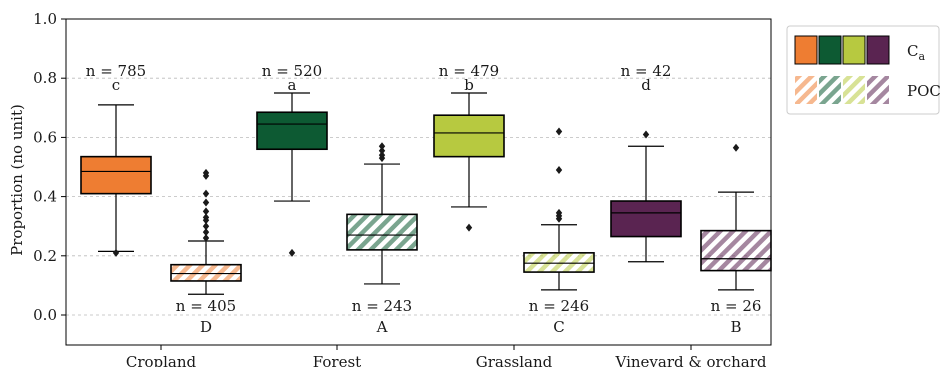 The width and height of the screenshot is (944, 367). Describe the element at coordinates (514, 360) in the screenshot. I see `x-tick-label: Grassland` at that location.